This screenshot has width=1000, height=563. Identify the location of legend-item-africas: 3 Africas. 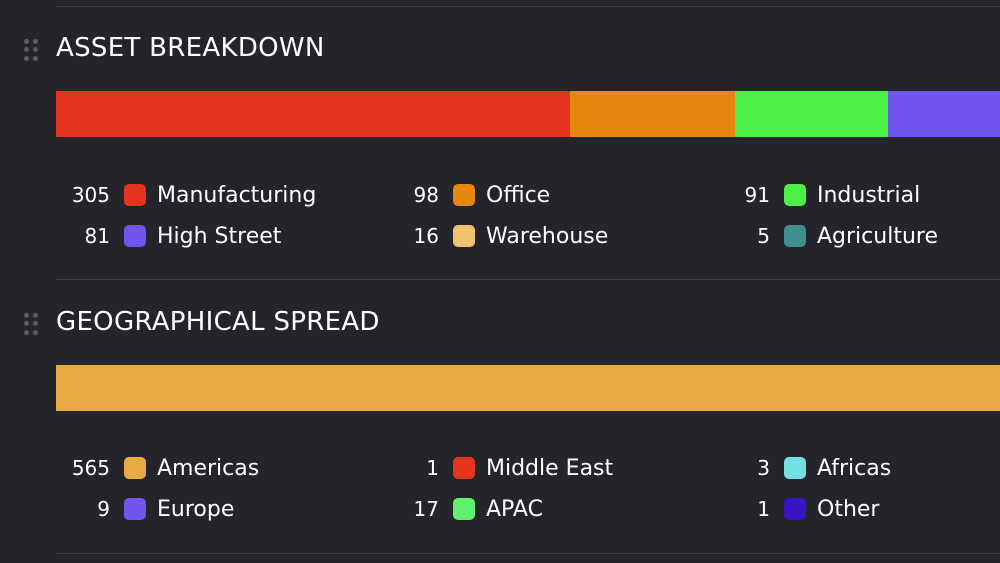
(813, 468).